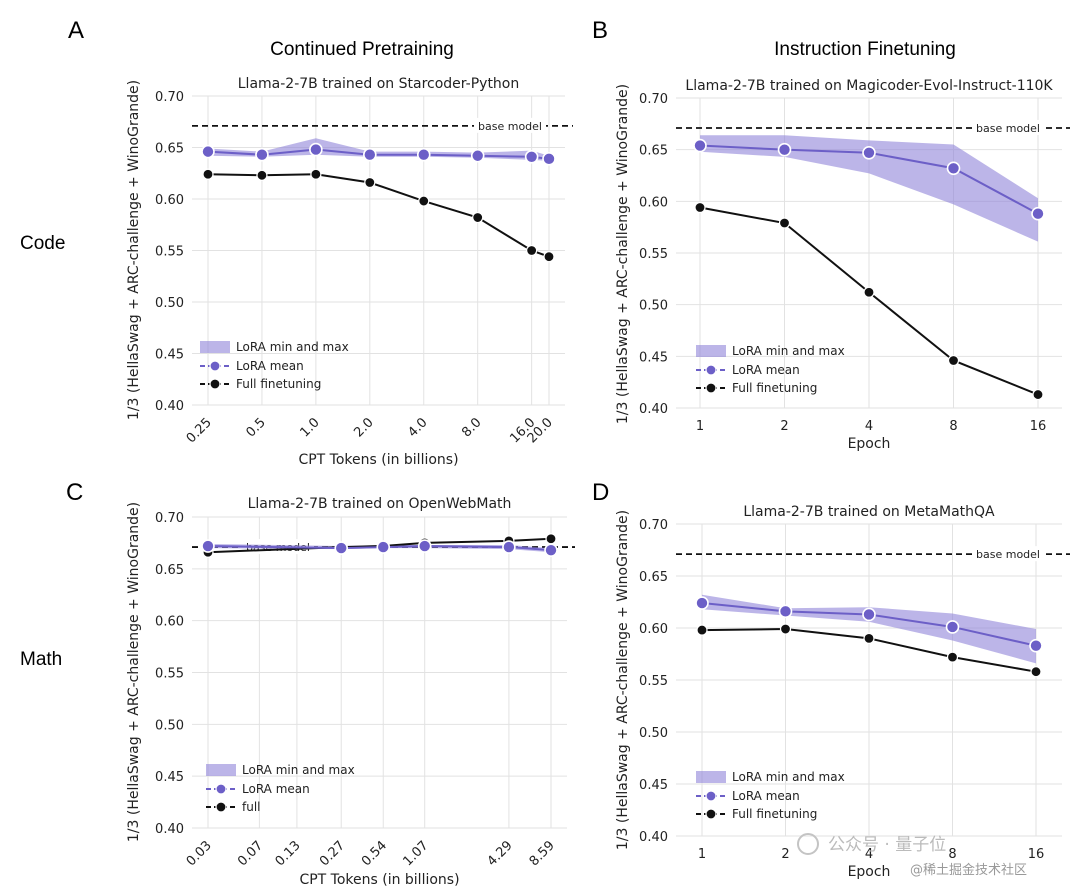 The width and height of the screenshot is (1080, 886). I want to click on row-label-code: Code, so click(42, 243).